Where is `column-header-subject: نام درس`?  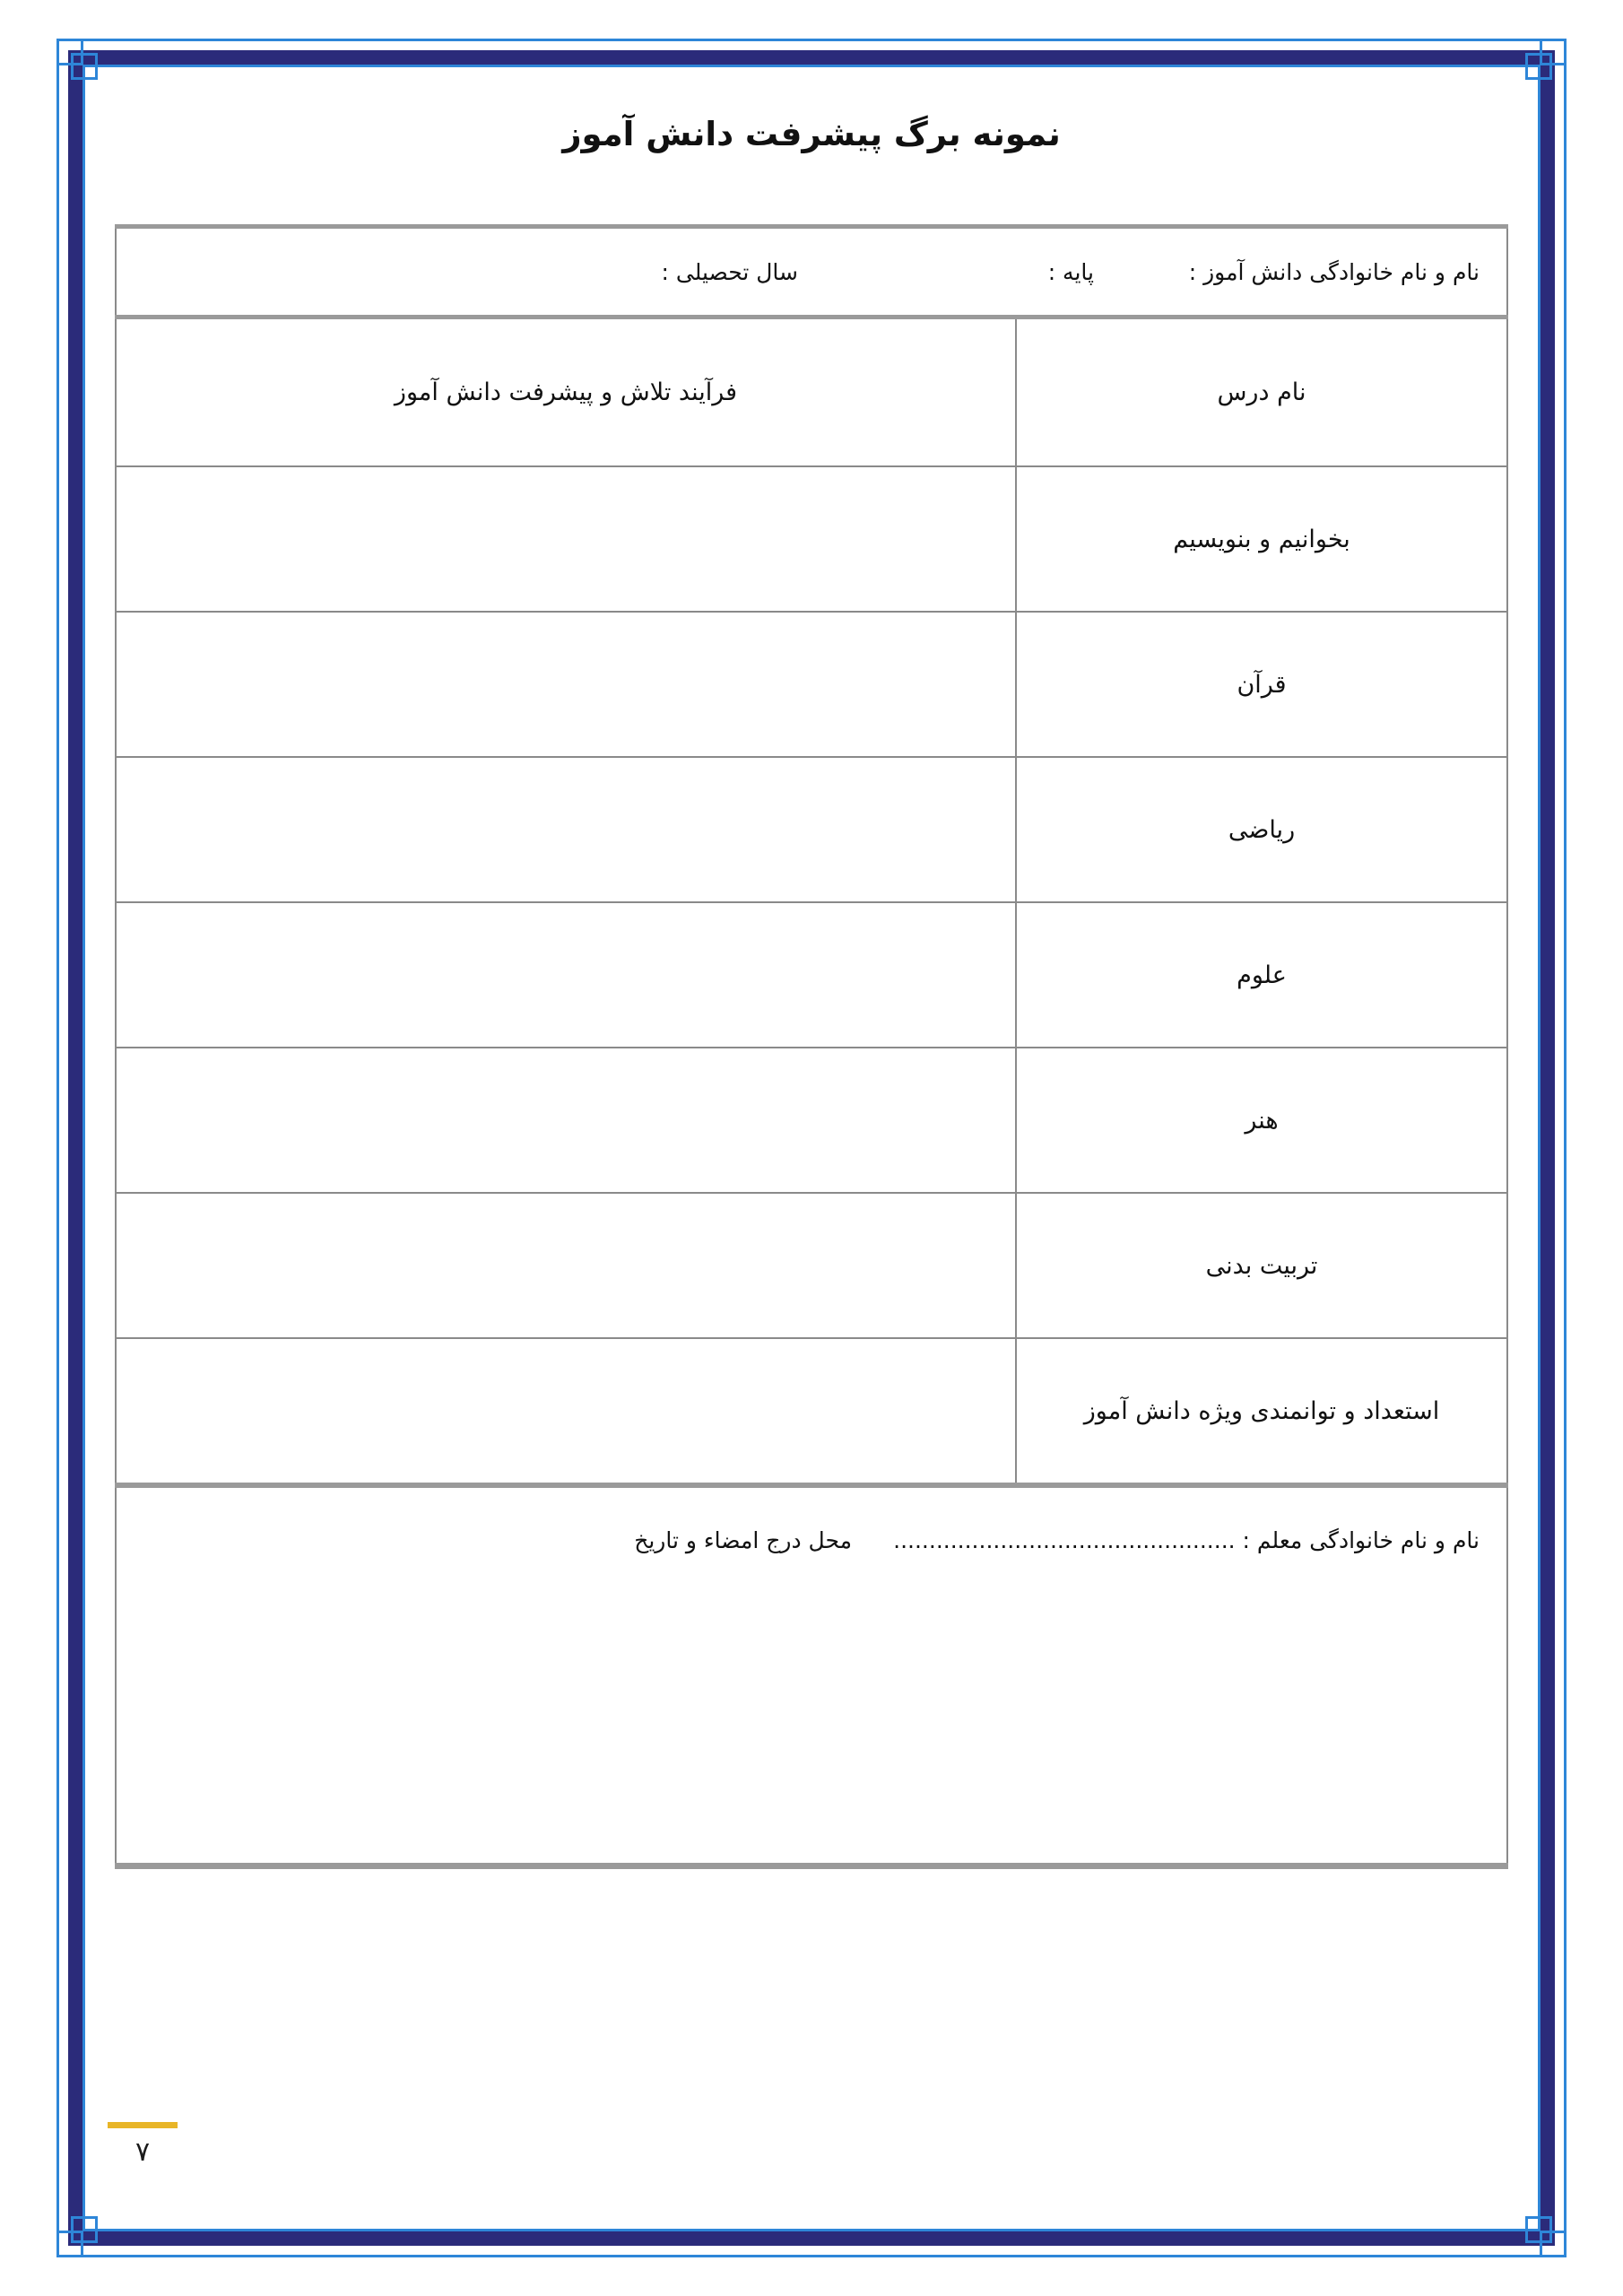
column-header-subject: نام درس is located at coordinates (1261, 392).